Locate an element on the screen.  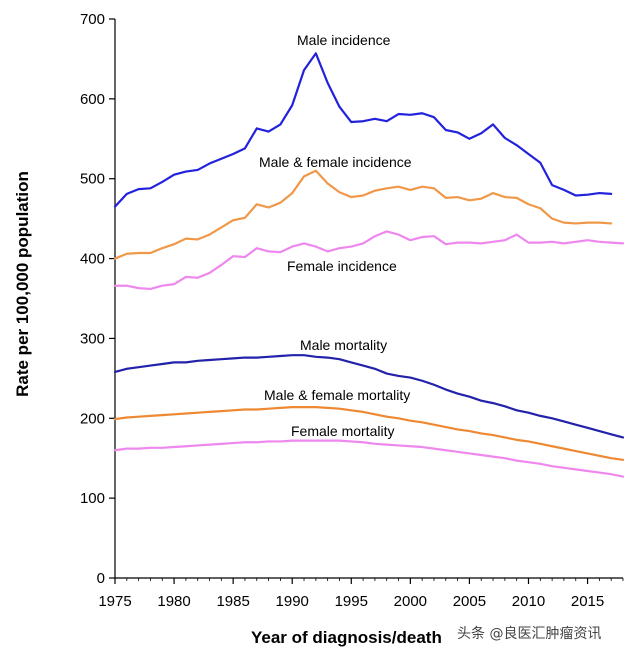
watermark-text: 头条 @良医汇肿瘤资讯 is located at coordinates (529, 633).